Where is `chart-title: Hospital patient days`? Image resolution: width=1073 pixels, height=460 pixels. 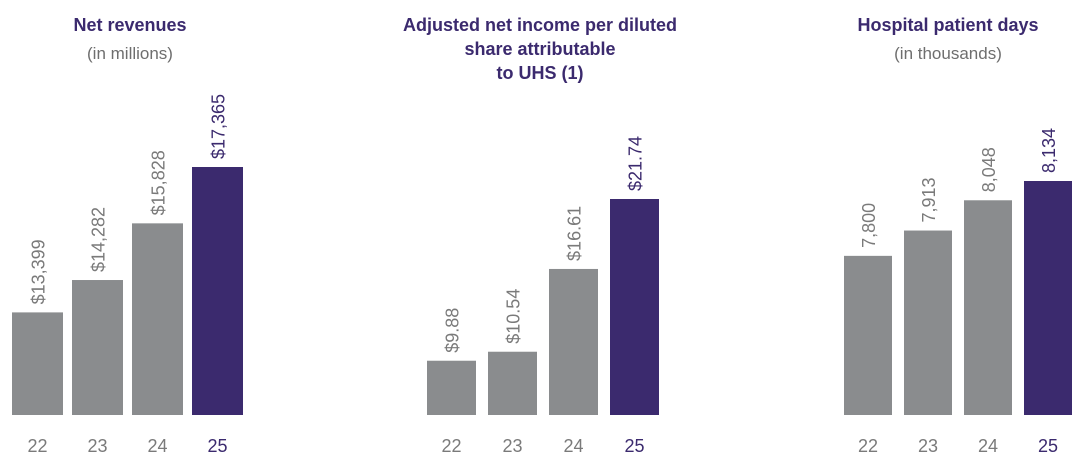 chart-title: Hospital patient days is located at coordinates (948, 25).